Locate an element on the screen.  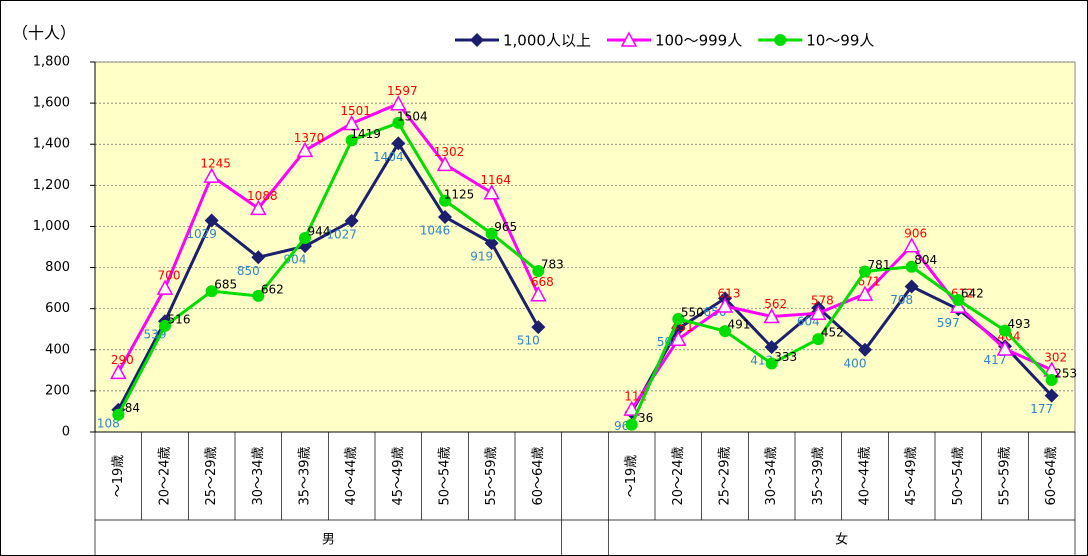
data-label: 578 is located at coordinates (822, 301).